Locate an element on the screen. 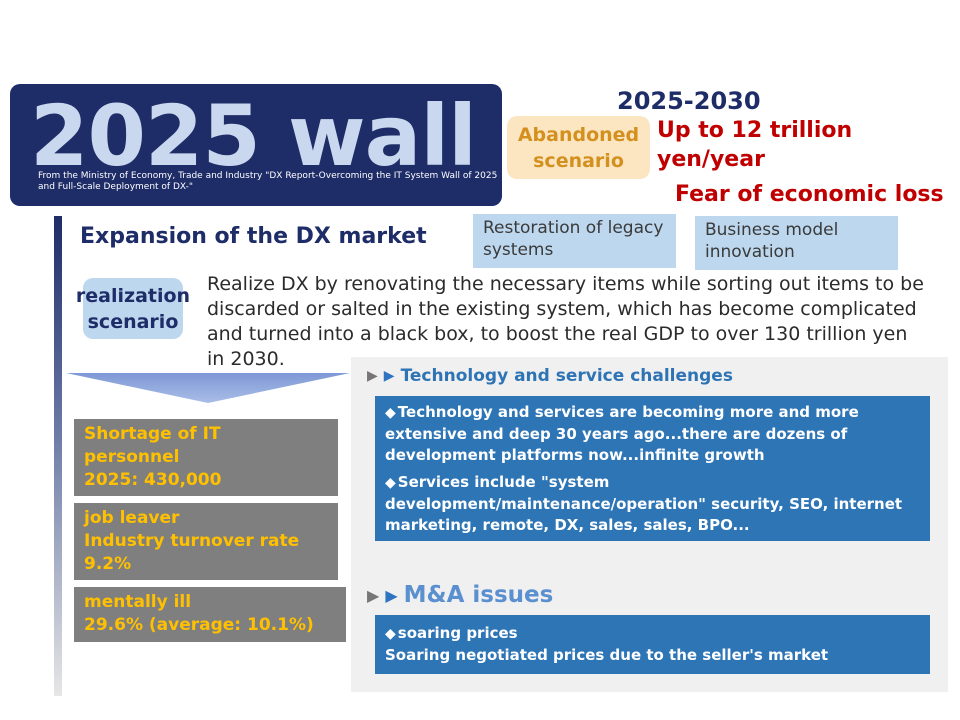 This screenshot has height=720, width=960. period-label: 2025-2030 is located at coordinates (689, 101).